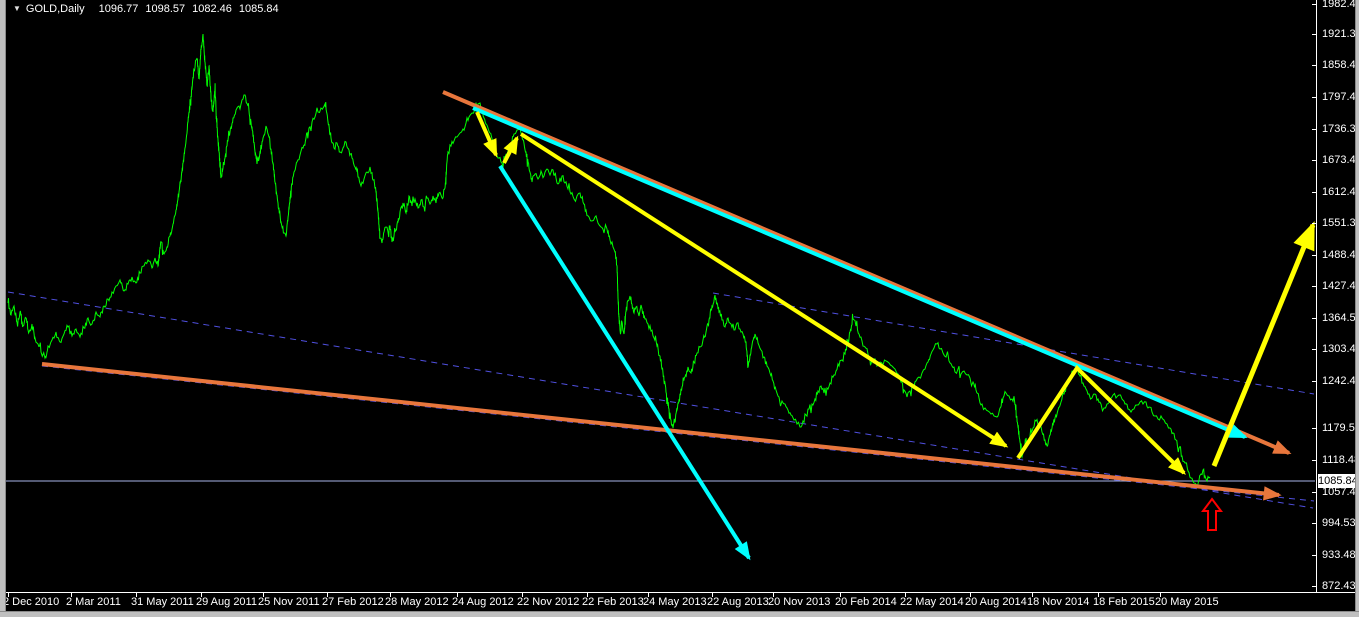 The image size is (1359, 617). I want to click on time-tick-label: 25 Nov 2011, so click(289, 602).